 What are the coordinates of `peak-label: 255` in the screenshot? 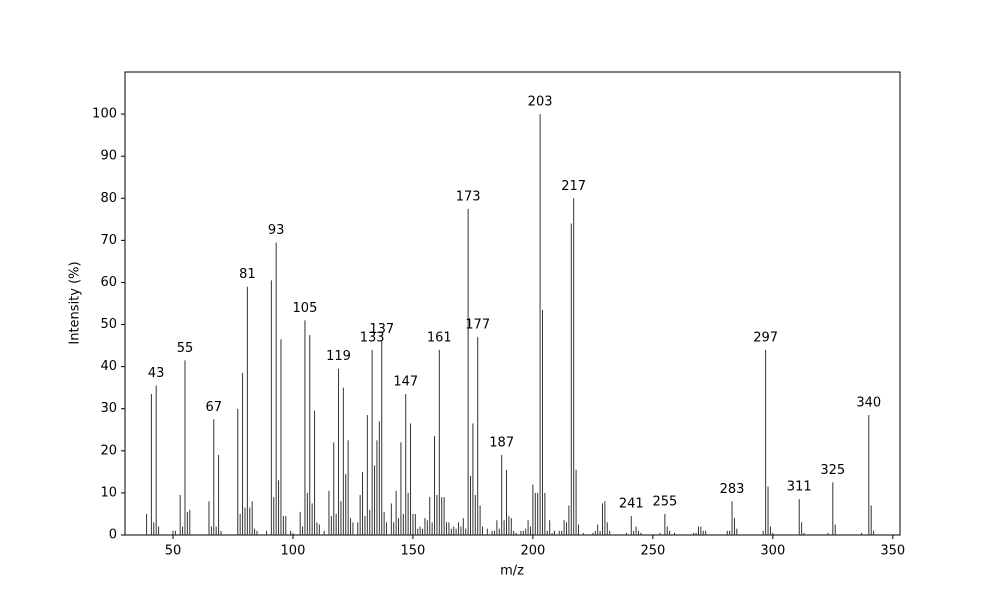 It's located at (664, 501).